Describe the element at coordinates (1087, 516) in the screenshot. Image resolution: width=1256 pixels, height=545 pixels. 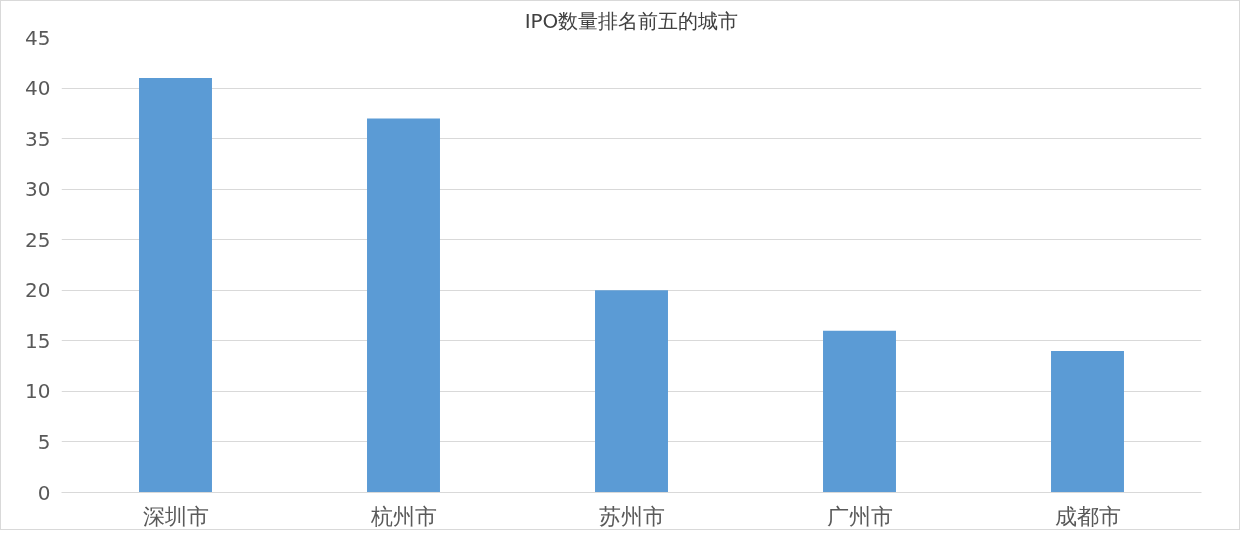
I see `x-tick-label: 成都市` at that location.